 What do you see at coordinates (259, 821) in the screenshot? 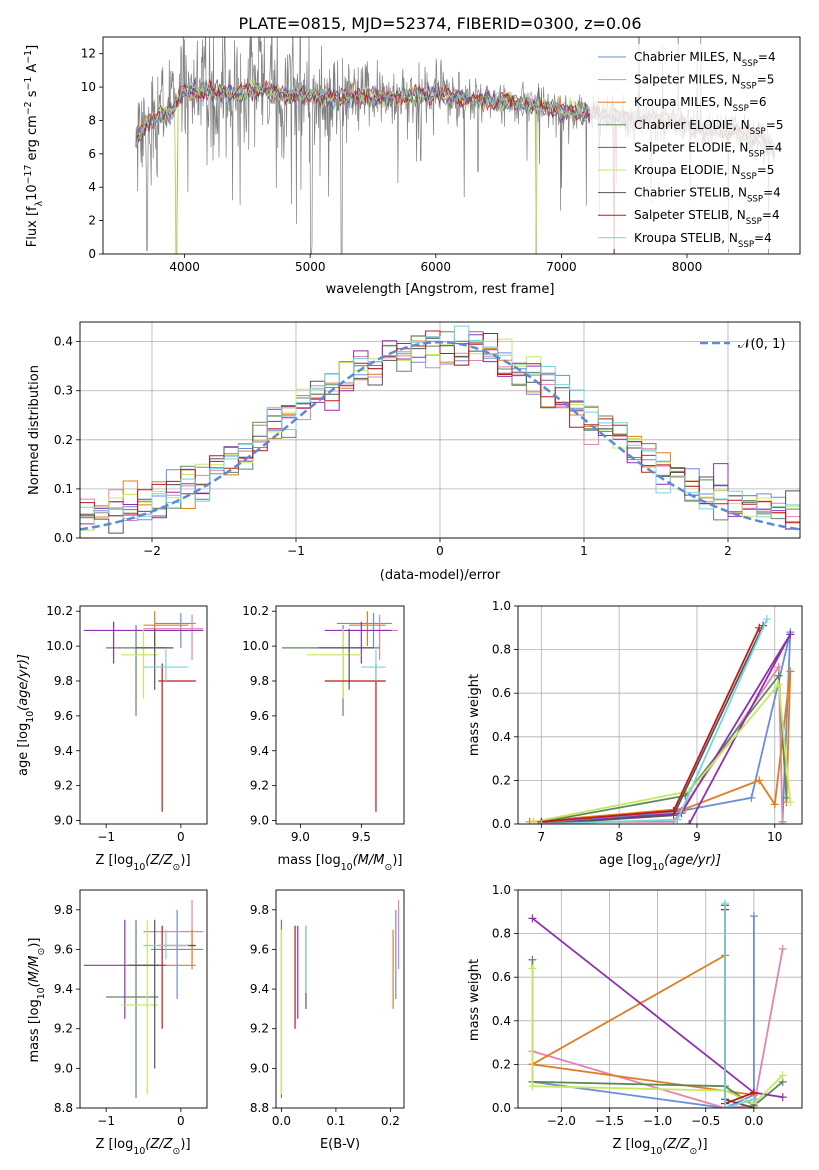
I see `age_vs_mass-tick-label-y: 9.0` at bounding box center [259, 821].